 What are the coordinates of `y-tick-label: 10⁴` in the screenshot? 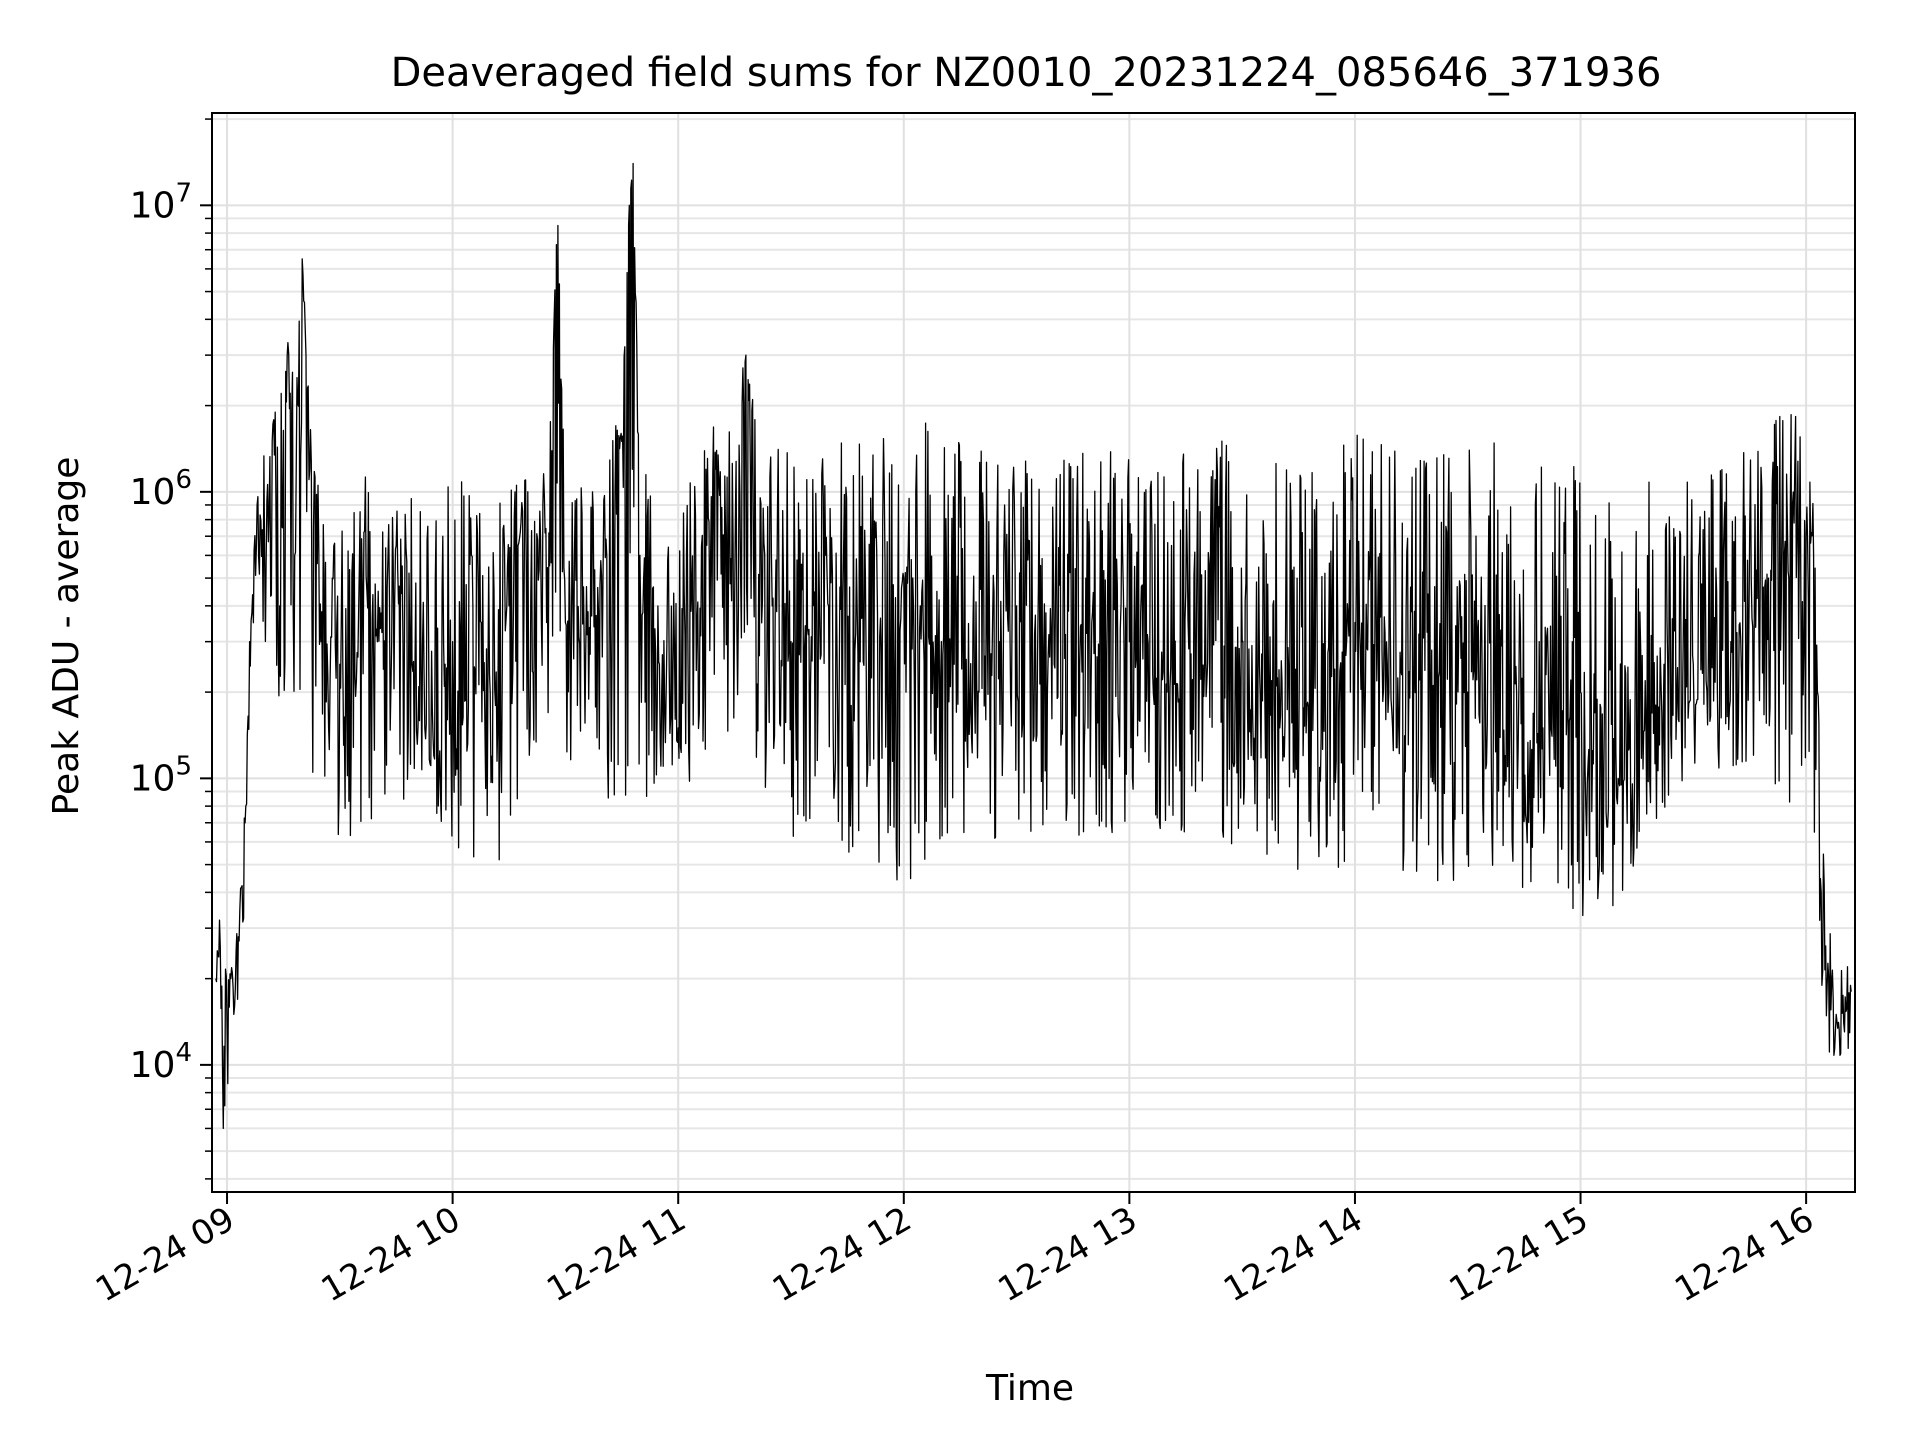 It's located at (161, 1062).